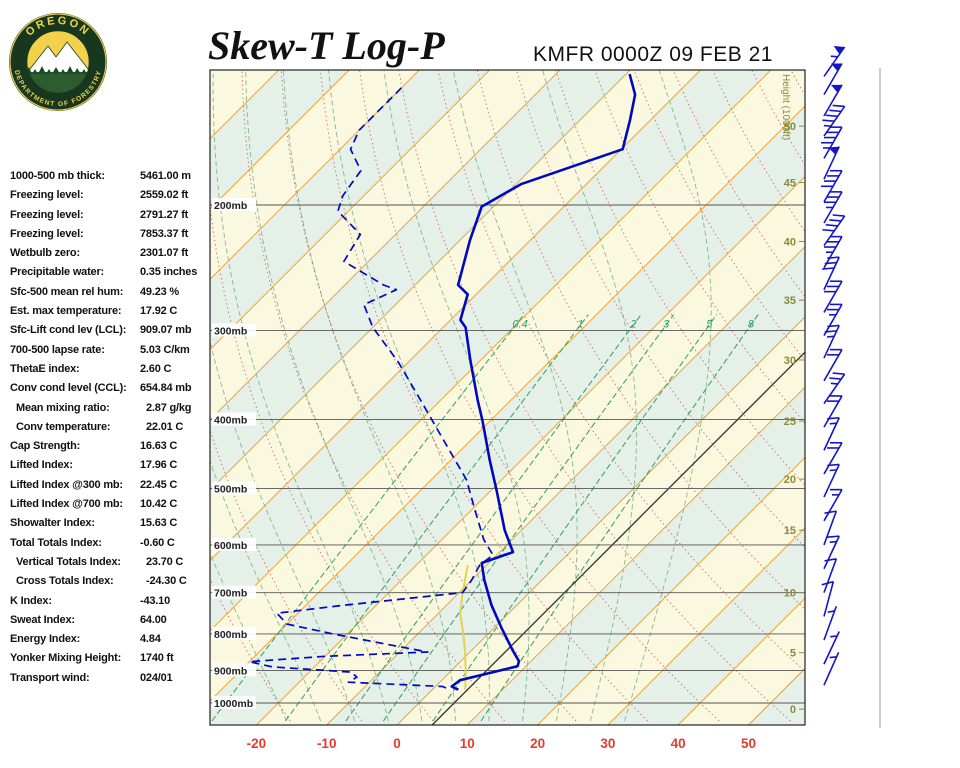 The height and width of the screenshot is (768, 960). What do you see at coordinates (103, 620) in the screenshot?
I see `stat-row: Sweat Index: 64.00` at bounding box center [103, 620].